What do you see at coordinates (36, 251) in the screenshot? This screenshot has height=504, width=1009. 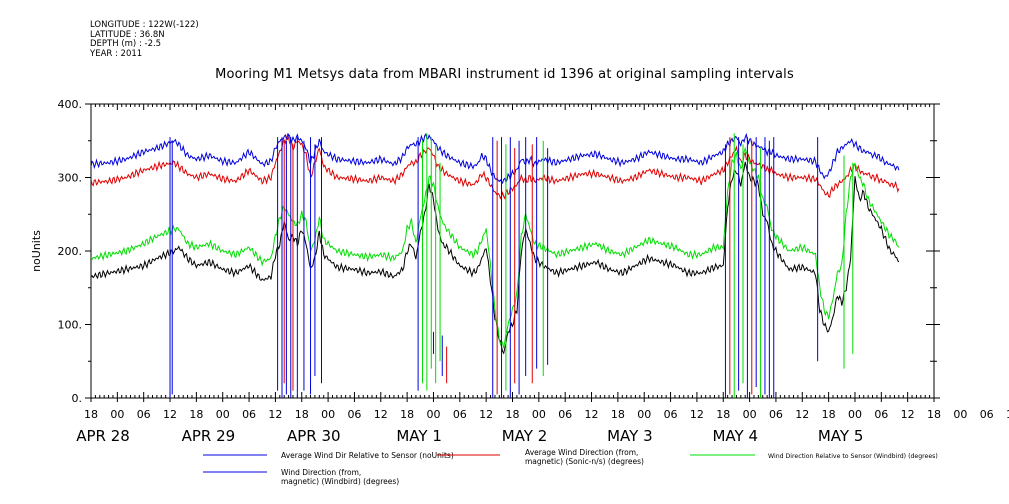 I see `y-axis-label: noUnits` at bounding box center [36, 251].